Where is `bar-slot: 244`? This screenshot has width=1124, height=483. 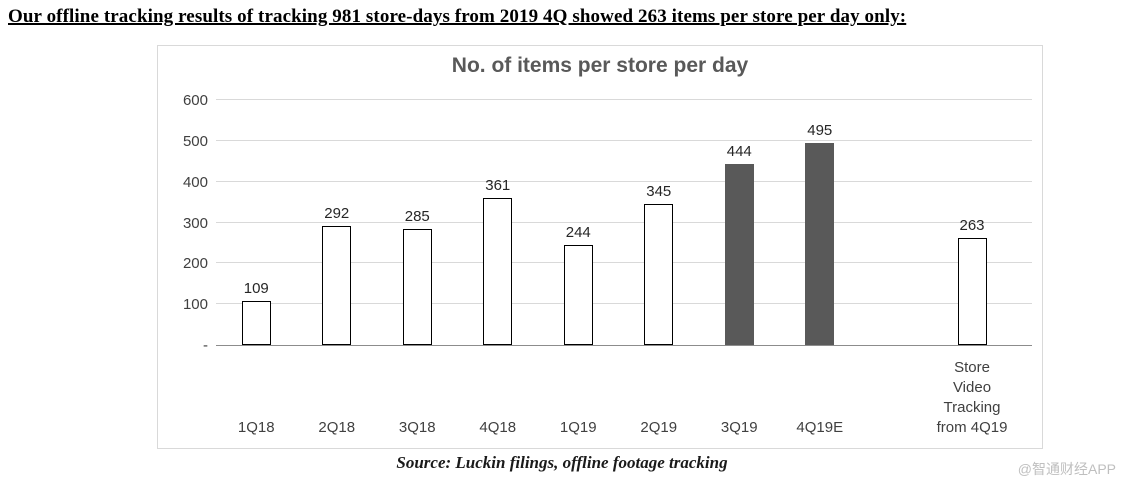
bar-slot: 244 is located at coordinates (578, 223).